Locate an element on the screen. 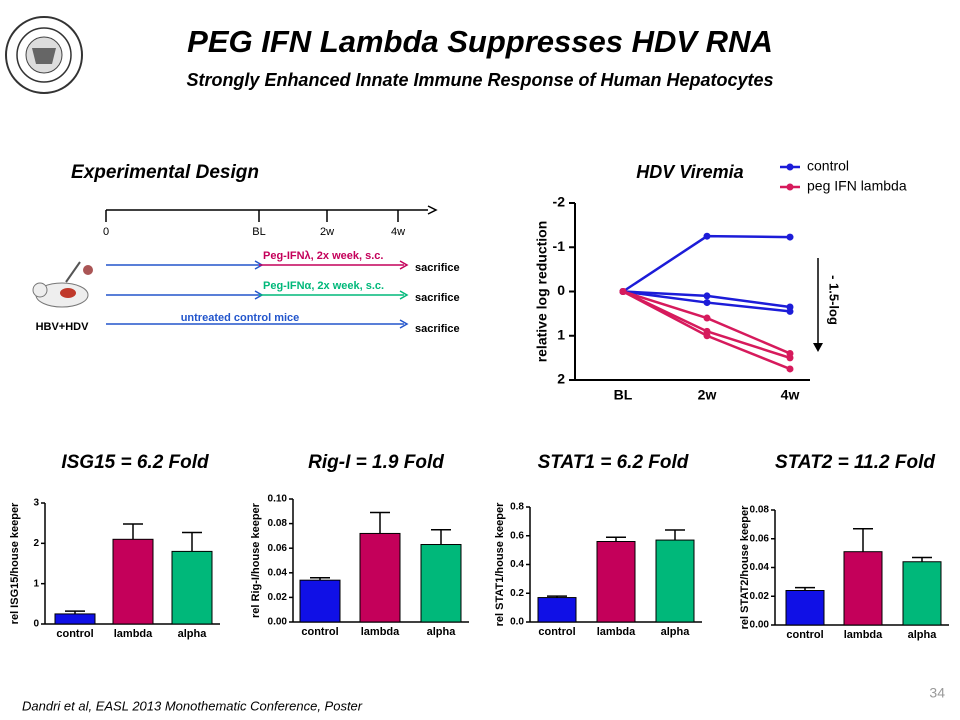 Image resolution: width=960 pixels, height=720 pixels. x-tick-label: 2w is located at coordinates (707, 395).